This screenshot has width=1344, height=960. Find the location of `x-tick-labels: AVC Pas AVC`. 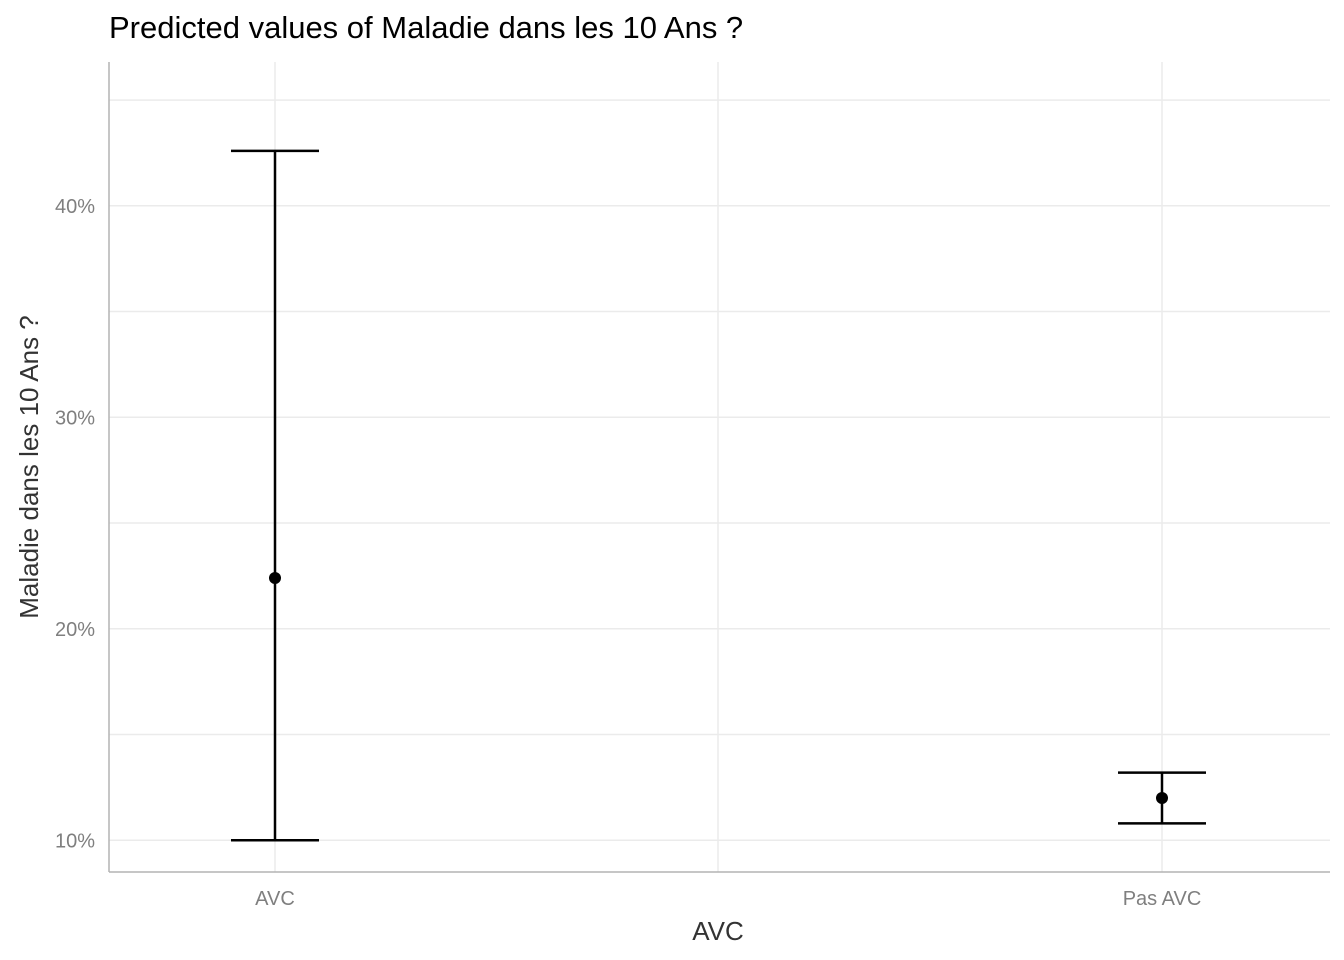

x-tick-labels: AVC Pas AVC is located at coordinates (728, 899).